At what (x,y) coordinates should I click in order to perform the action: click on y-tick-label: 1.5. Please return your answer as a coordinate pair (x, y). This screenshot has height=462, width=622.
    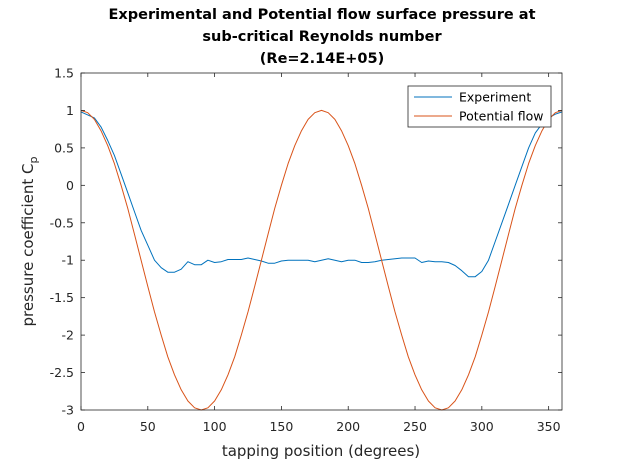
    Looking at the image, I should click on (64, 73).